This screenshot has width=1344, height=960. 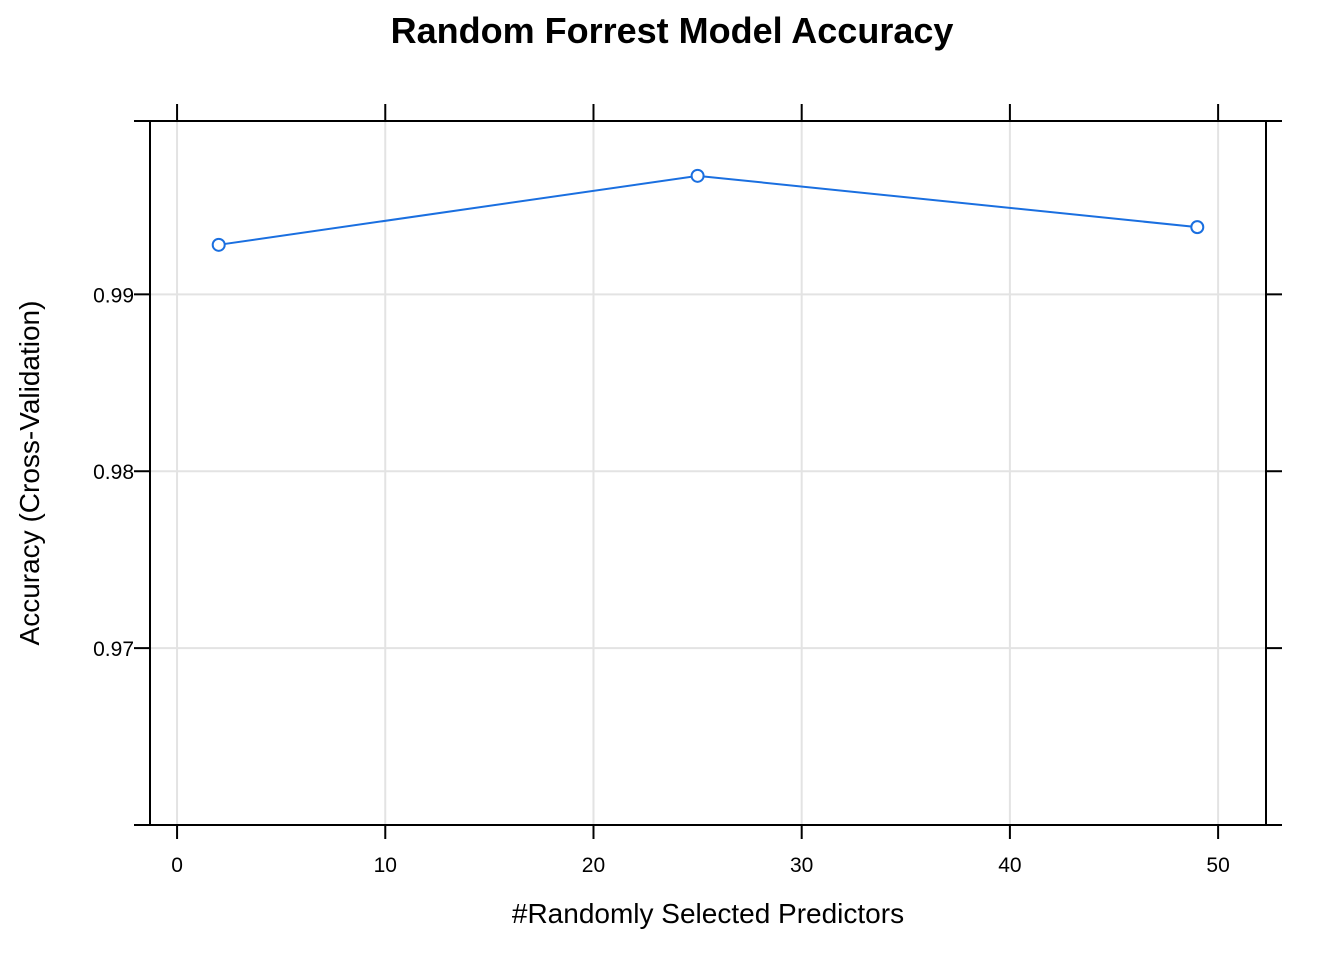 I want to click on y-tick-label: 0.98, so click(x=113, y=472).